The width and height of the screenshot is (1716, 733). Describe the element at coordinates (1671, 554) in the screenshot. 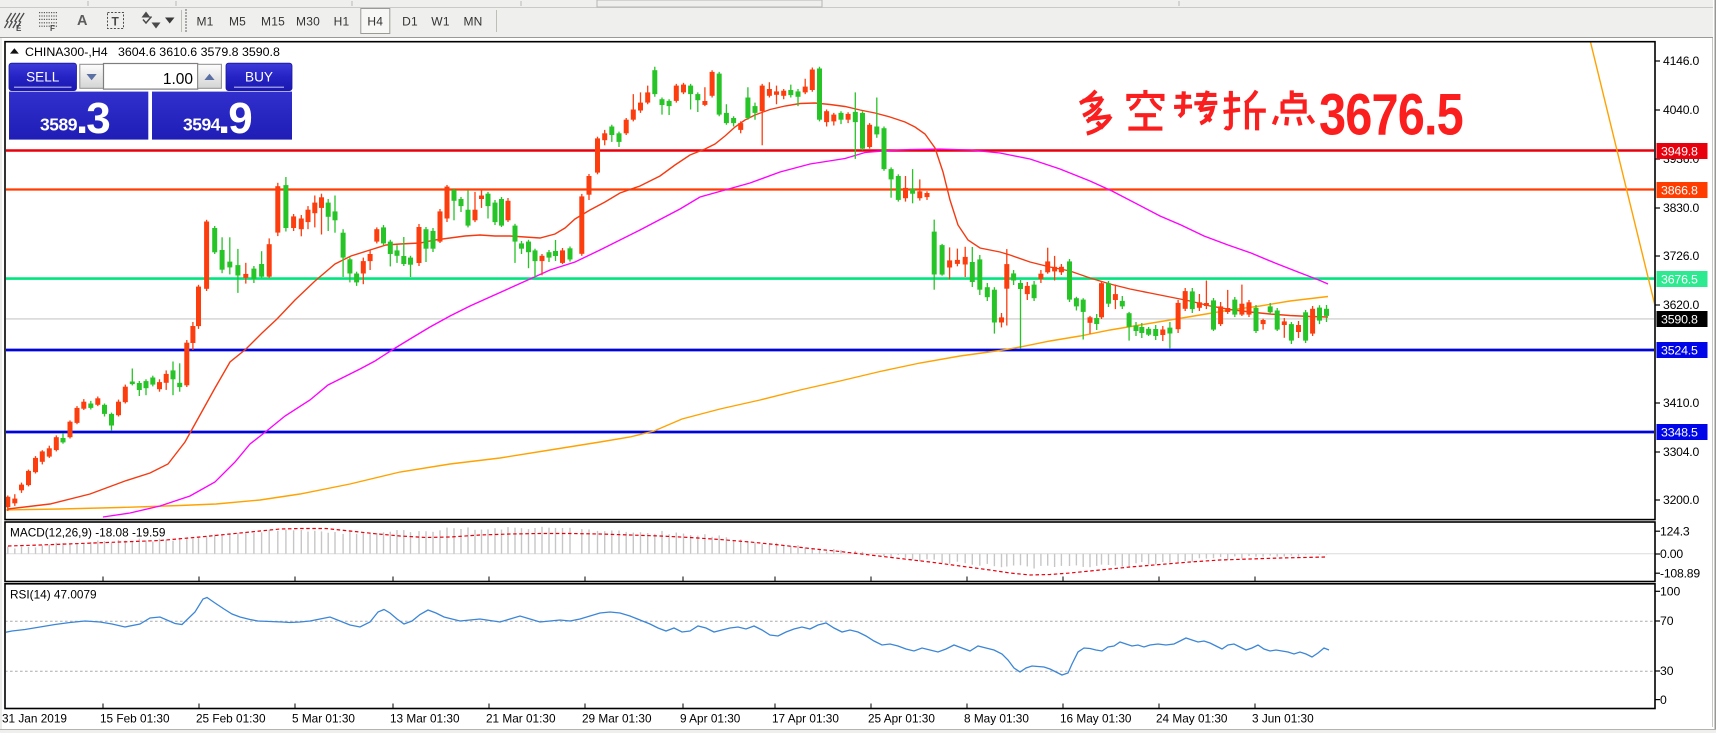

I see `svg-text: 0.00` at that location.